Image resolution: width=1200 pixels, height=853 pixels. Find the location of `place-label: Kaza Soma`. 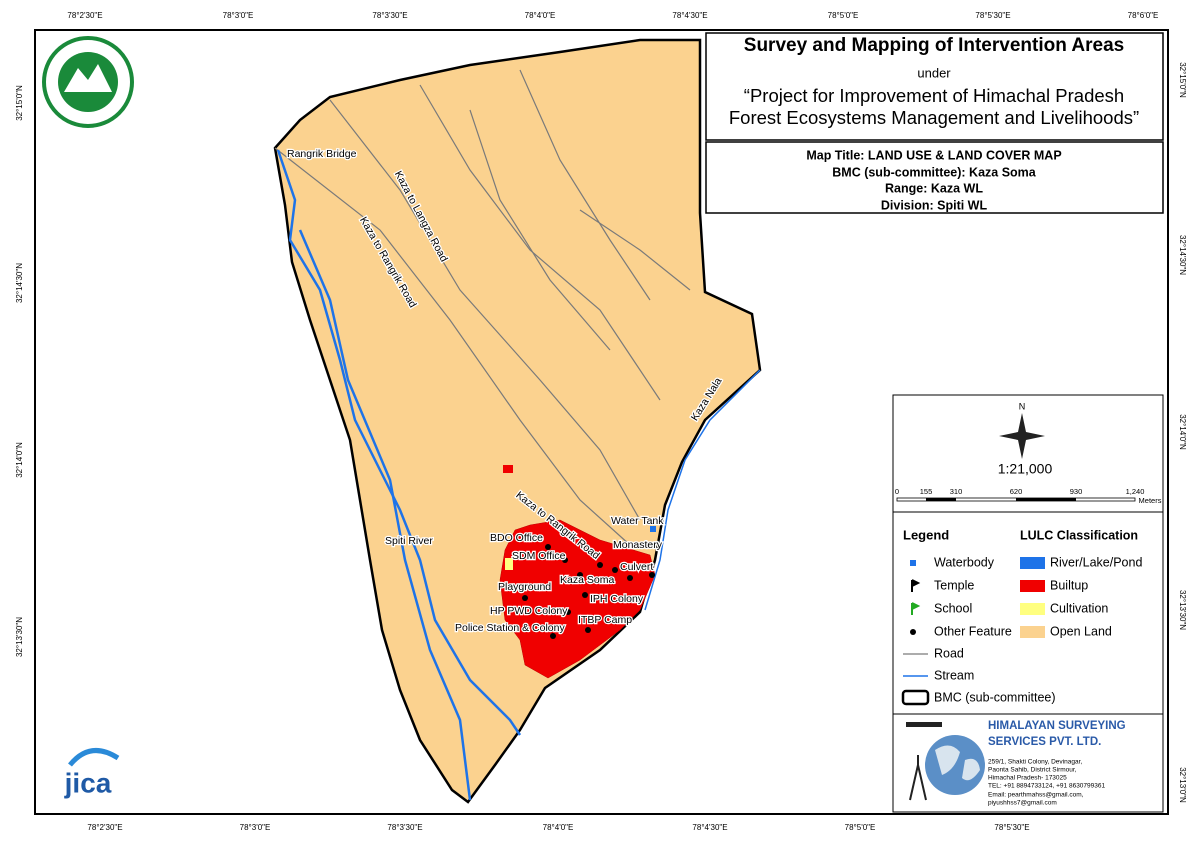

place-label: Kaza Soma is located at coordinates (587, 580).